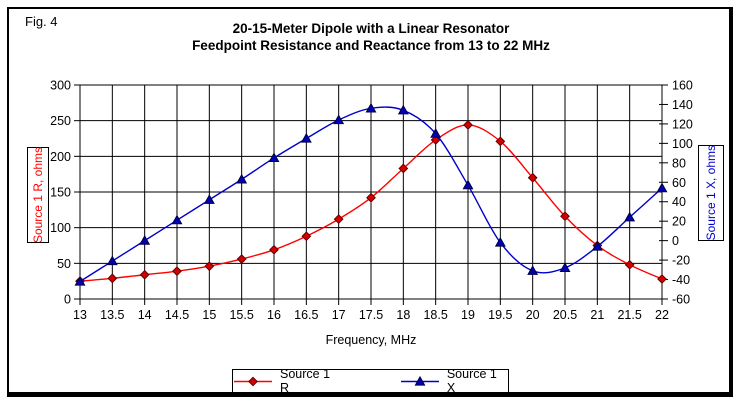 This screenshot has width=744, height=407. Describe the element at coordinates (468, 315) in the screenshot. I see `x-tick-label: 19` at that location.